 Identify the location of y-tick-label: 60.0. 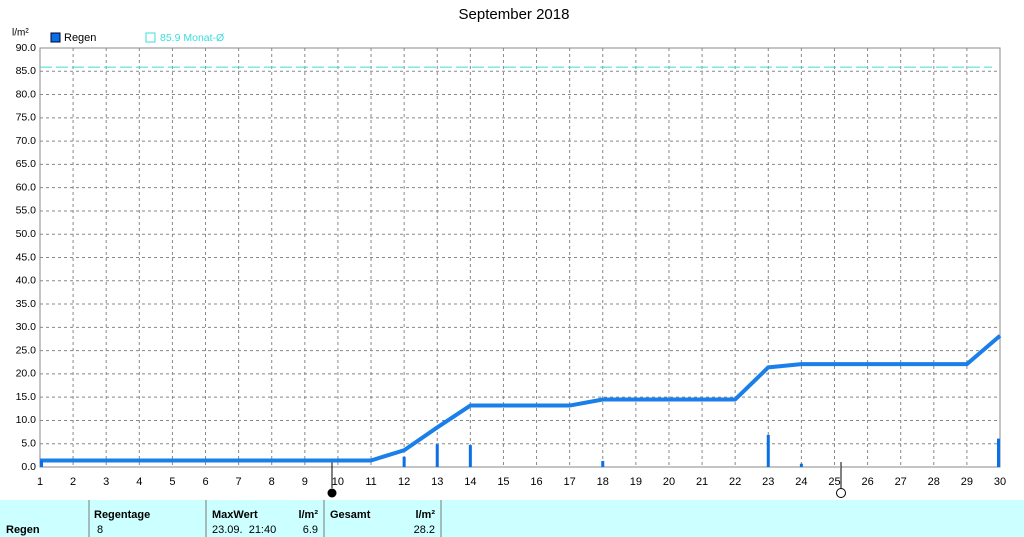
(26, 187).